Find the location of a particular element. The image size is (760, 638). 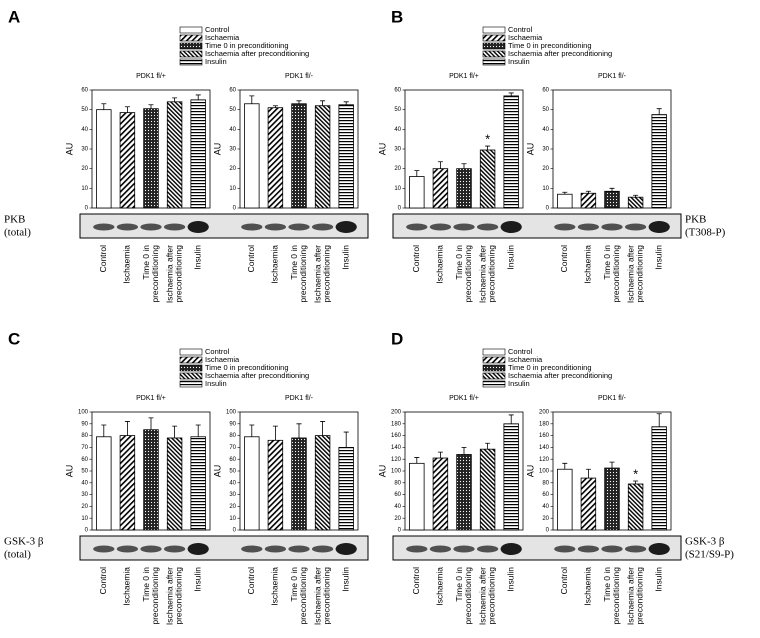

legend-label: Ischaemia is located at coordinates (222, 359).